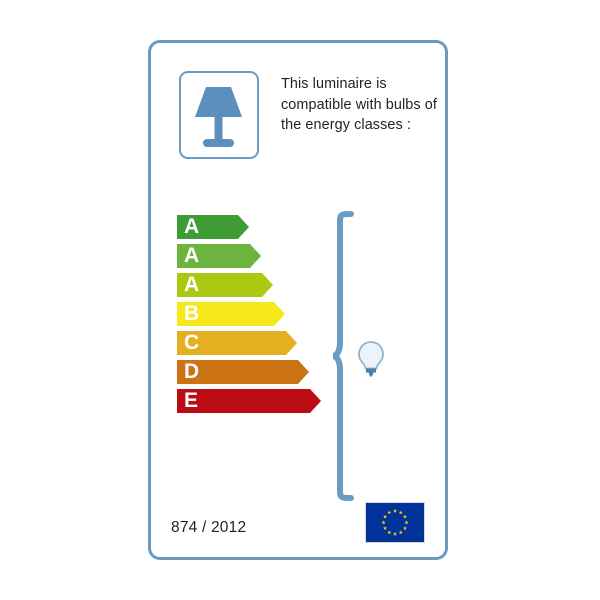 The height and width of the screenshot is (600, 600). Describe the element at coordinates (371, 359) in the screenshot. I see `light-bulb-icon` at that location.